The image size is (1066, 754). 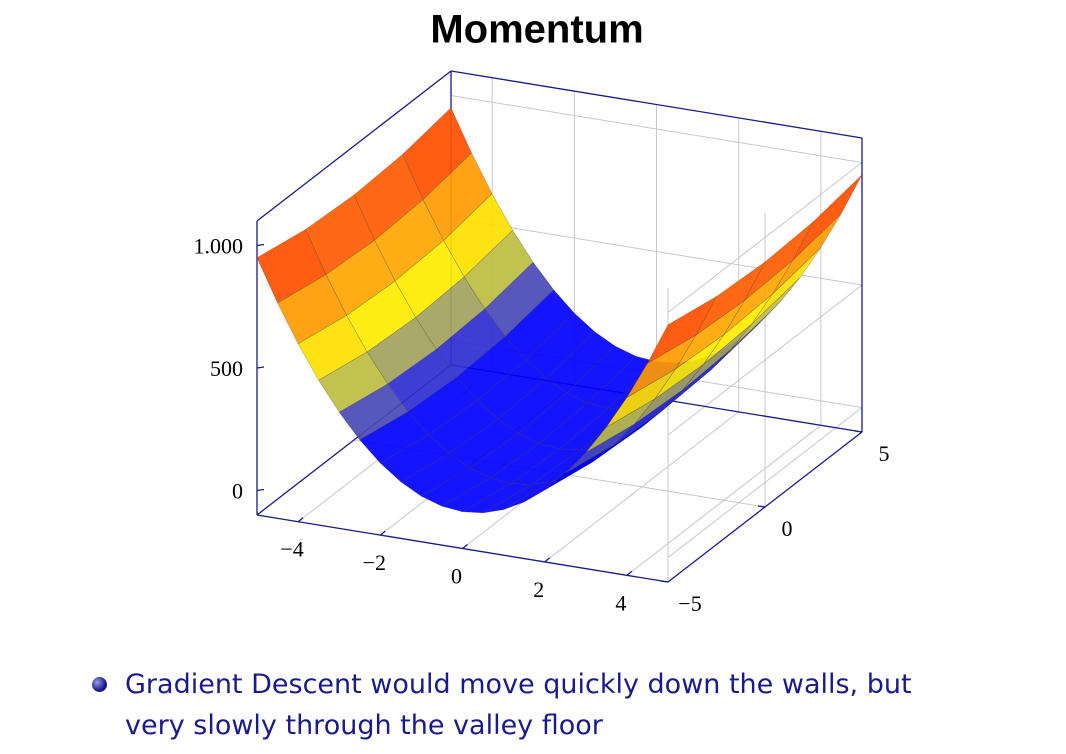 I want to click on y-tick-label: −5, so click(x=689, y=603).